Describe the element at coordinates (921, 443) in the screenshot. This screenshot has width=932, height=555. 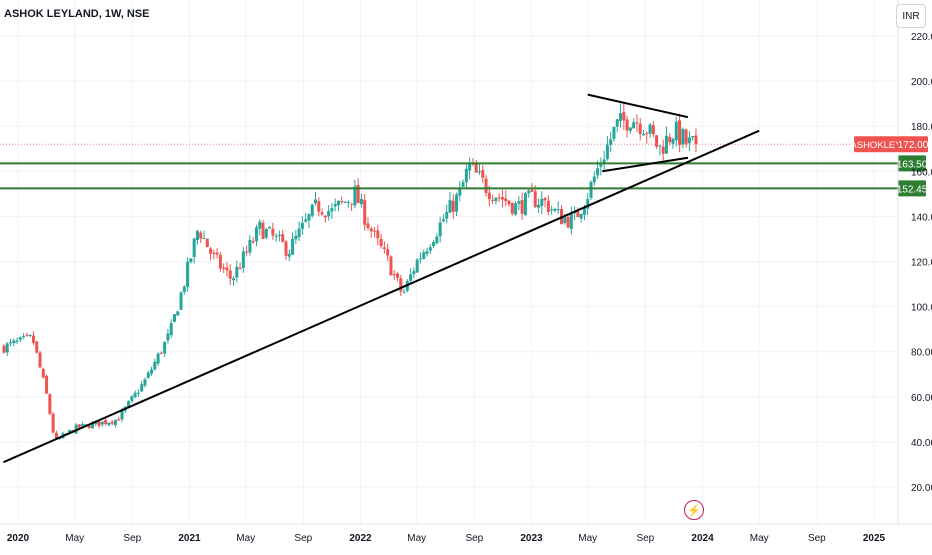
I see `y-tick-label: 40.00` at that location.